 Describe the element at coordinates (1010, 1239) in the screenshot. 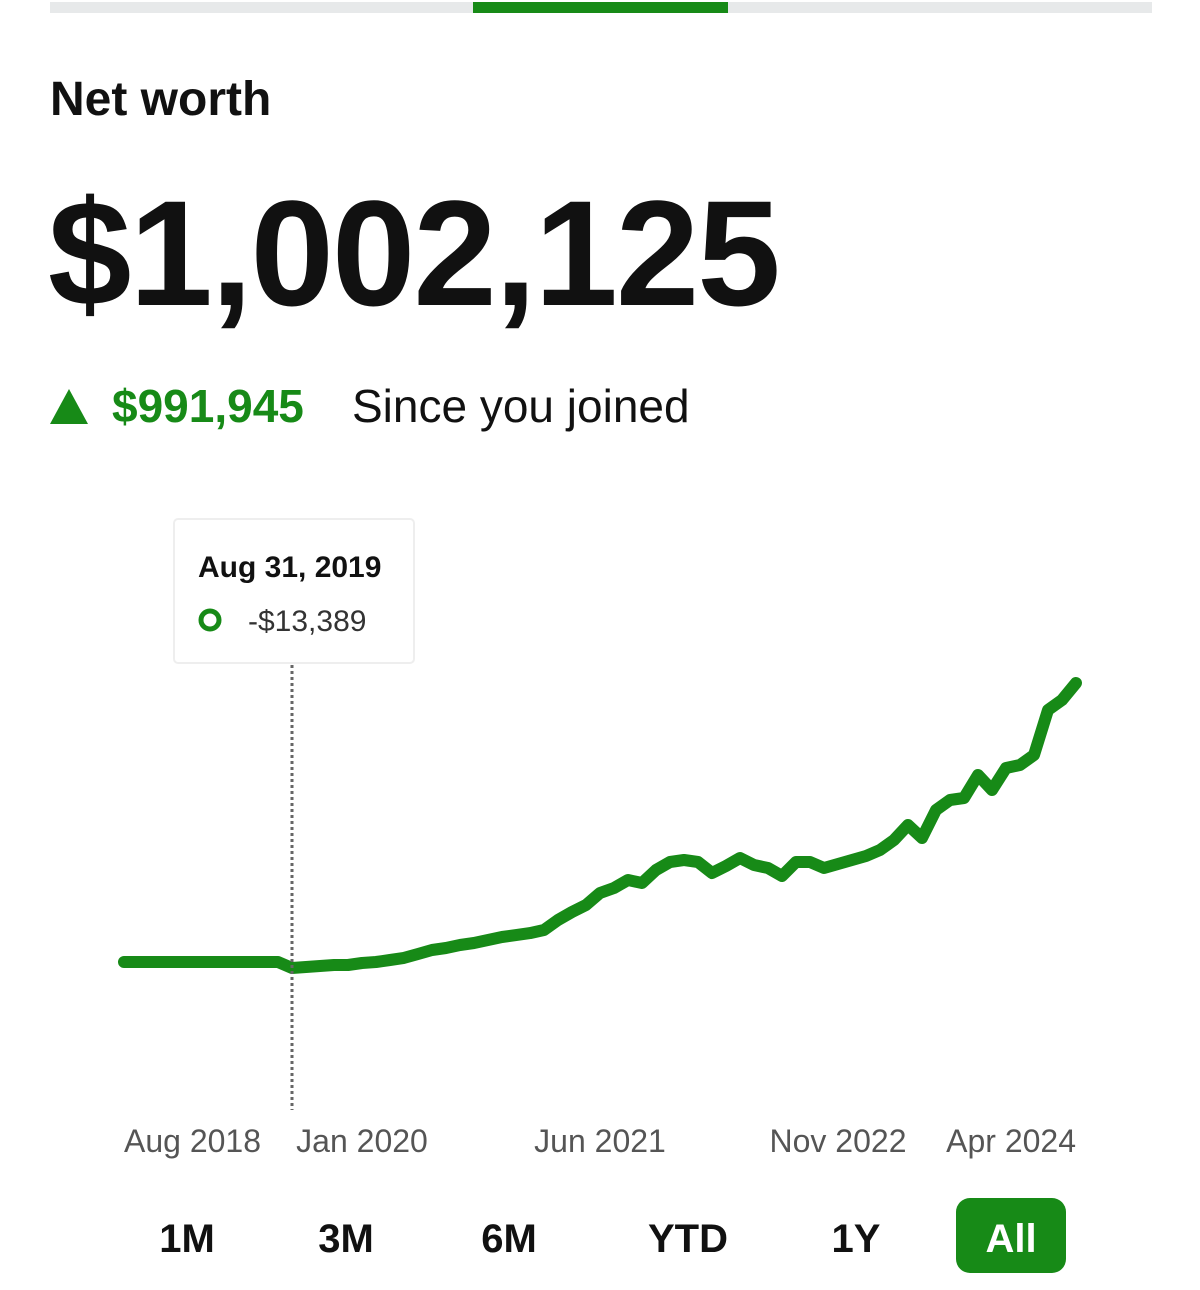

I see `range-tab: All` at that location.